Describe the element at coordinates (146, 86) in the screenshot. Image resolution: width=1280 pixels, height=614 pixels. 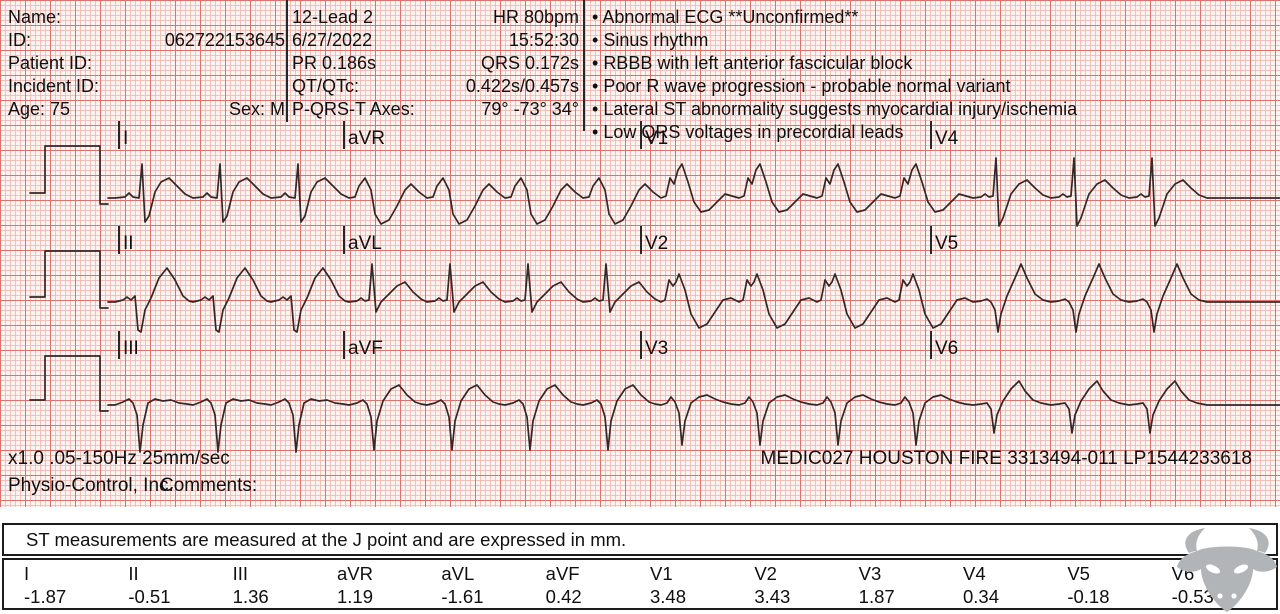
I see `incident-id-row: Incident ID:` at that location.